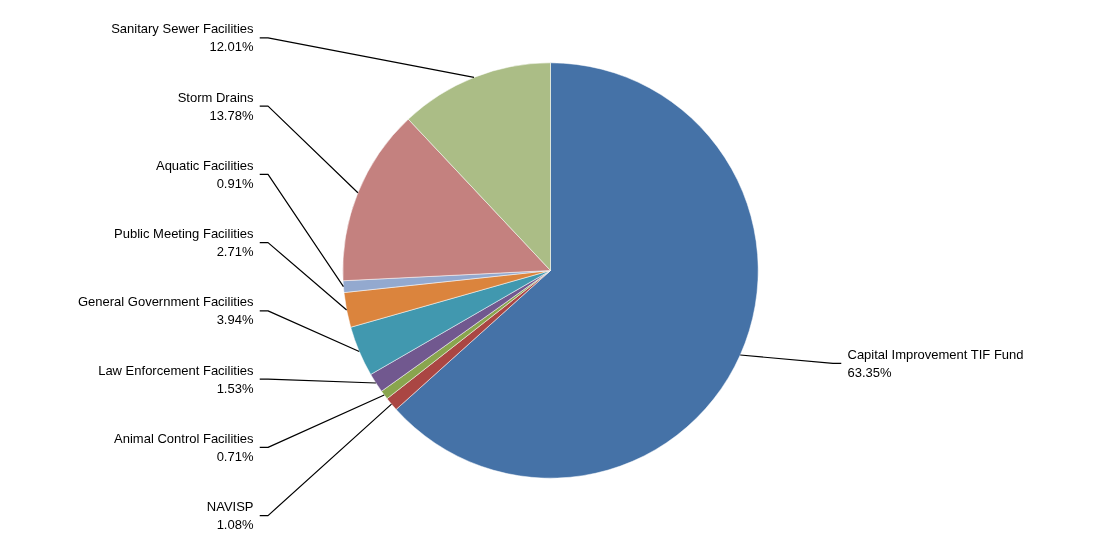 The image size is (1102, 542). I want to click on slice-label: NAVISP, so click(230, 507).